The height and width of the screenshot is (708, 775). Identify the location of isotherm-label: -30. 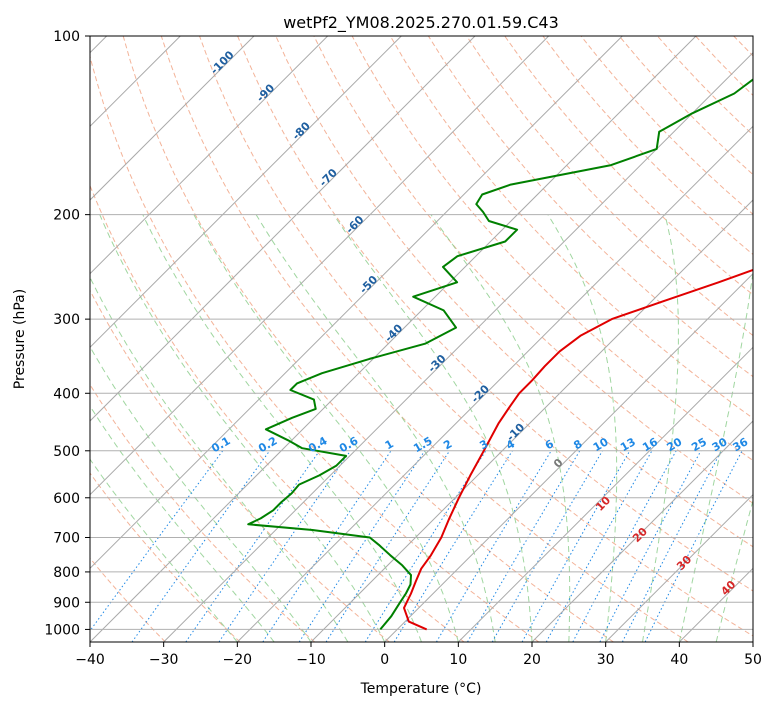
(436, 363).